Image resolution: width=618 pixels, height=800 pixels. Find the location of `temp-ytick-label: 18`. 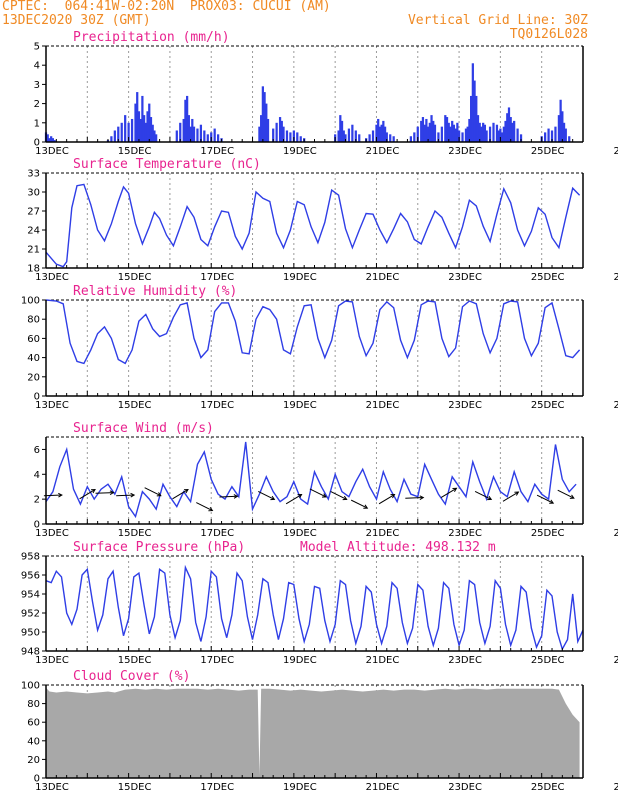

temp-ytick-label: 18 is located at coordinates (33, 269).